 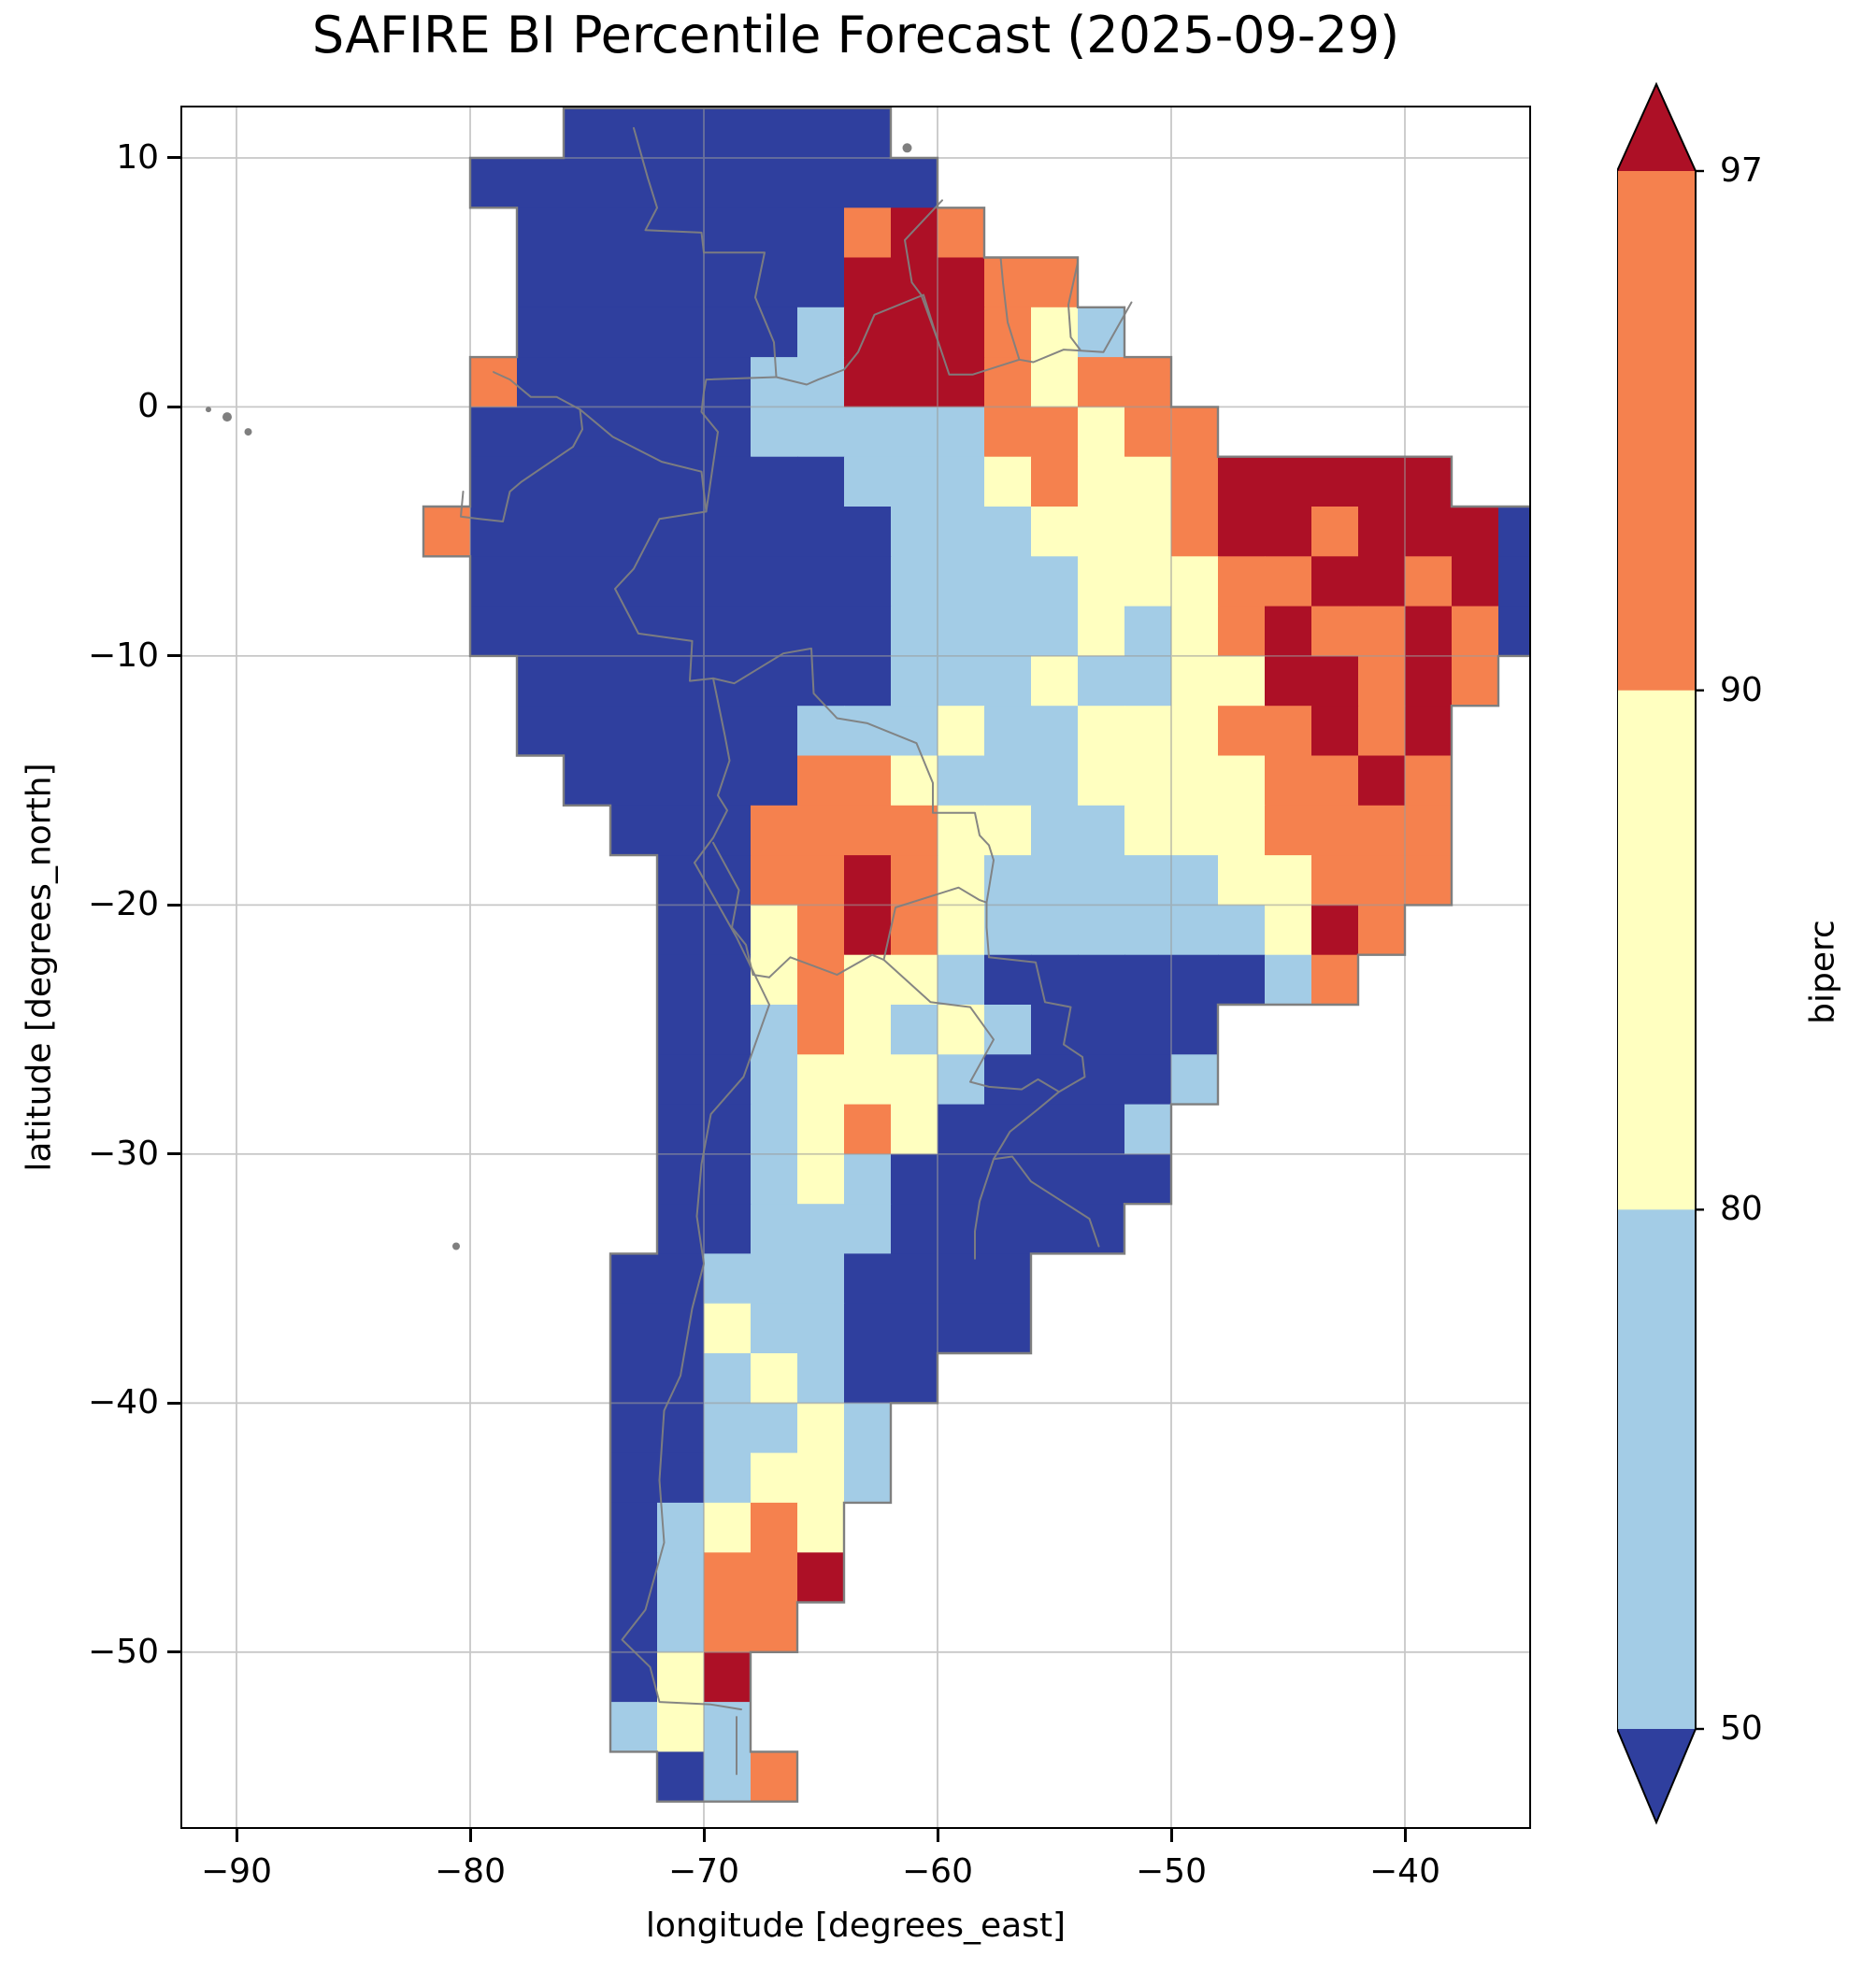 I want to click on x-tick-label: −50, so click(x=1171, y=1871).